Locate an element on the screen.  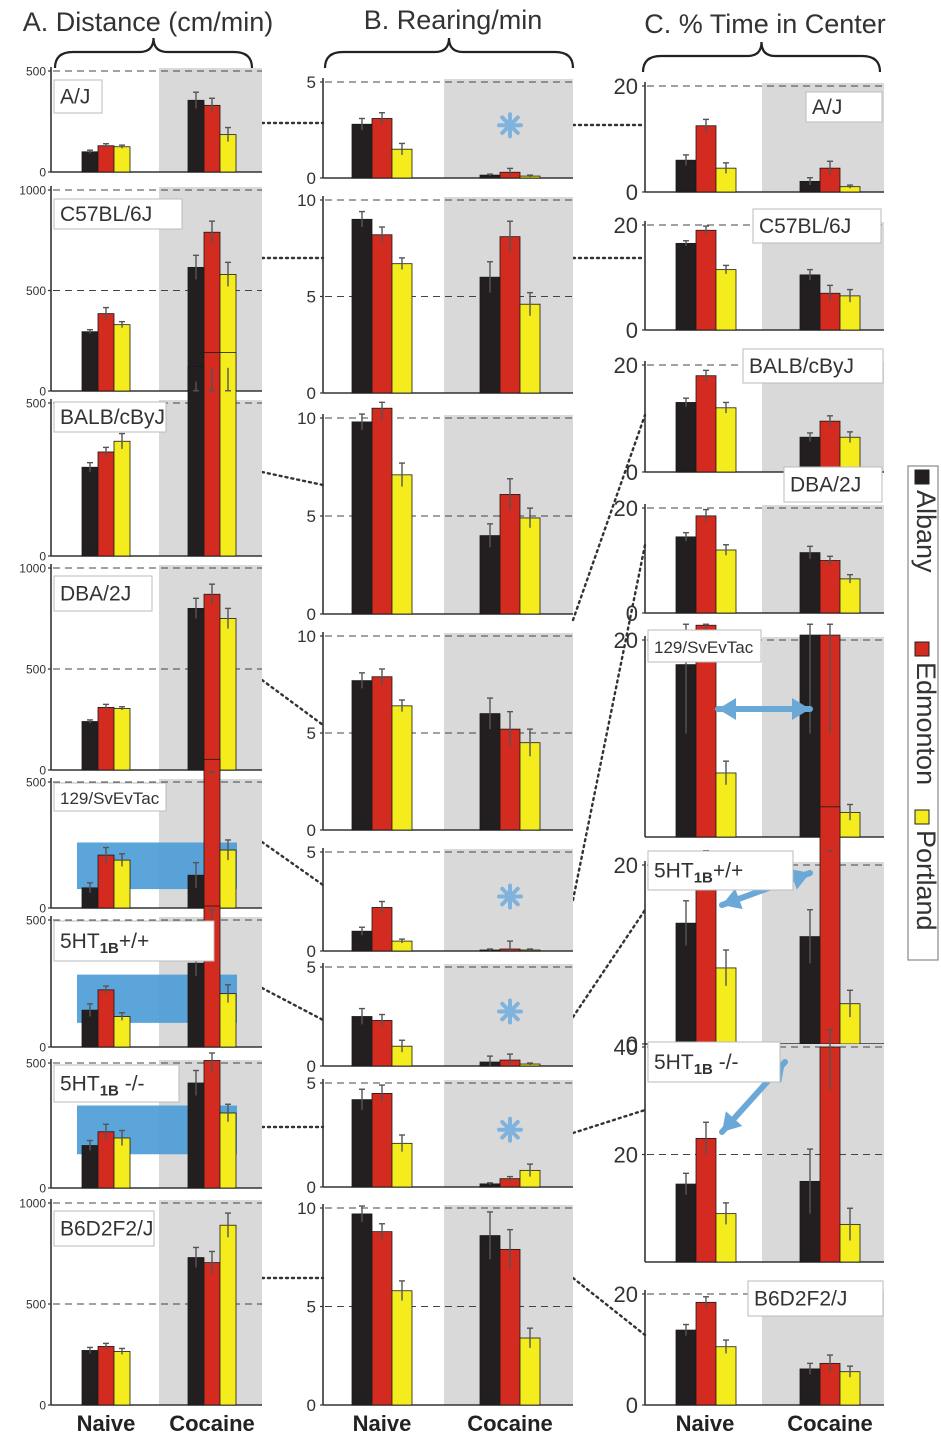
panel-b-c57bl-6j: 0 5 10 is located at coordinates (435, 297).